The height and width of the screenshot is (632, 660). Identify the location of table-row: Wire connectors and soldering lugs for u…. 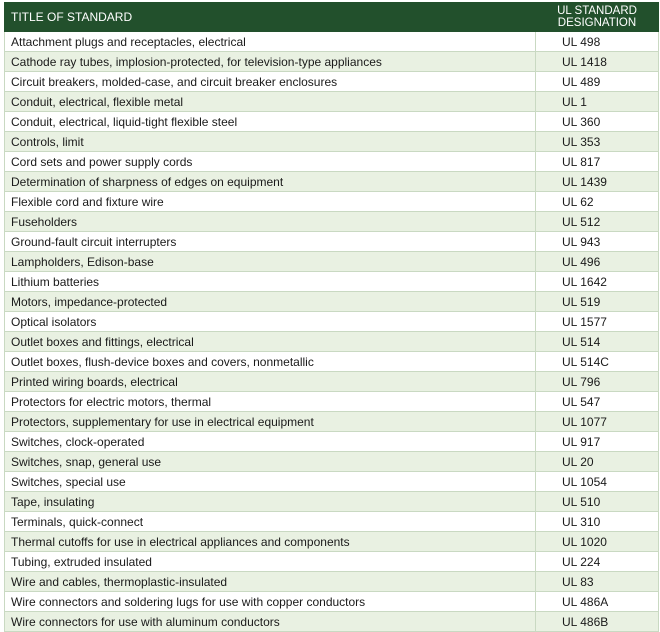
(331, 601).